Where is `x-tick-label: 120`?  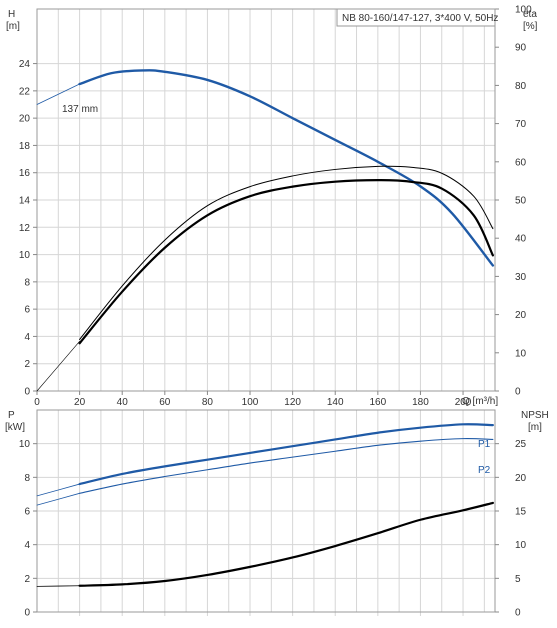
x-tick-label: 120 is located at coordinates (292, 402).